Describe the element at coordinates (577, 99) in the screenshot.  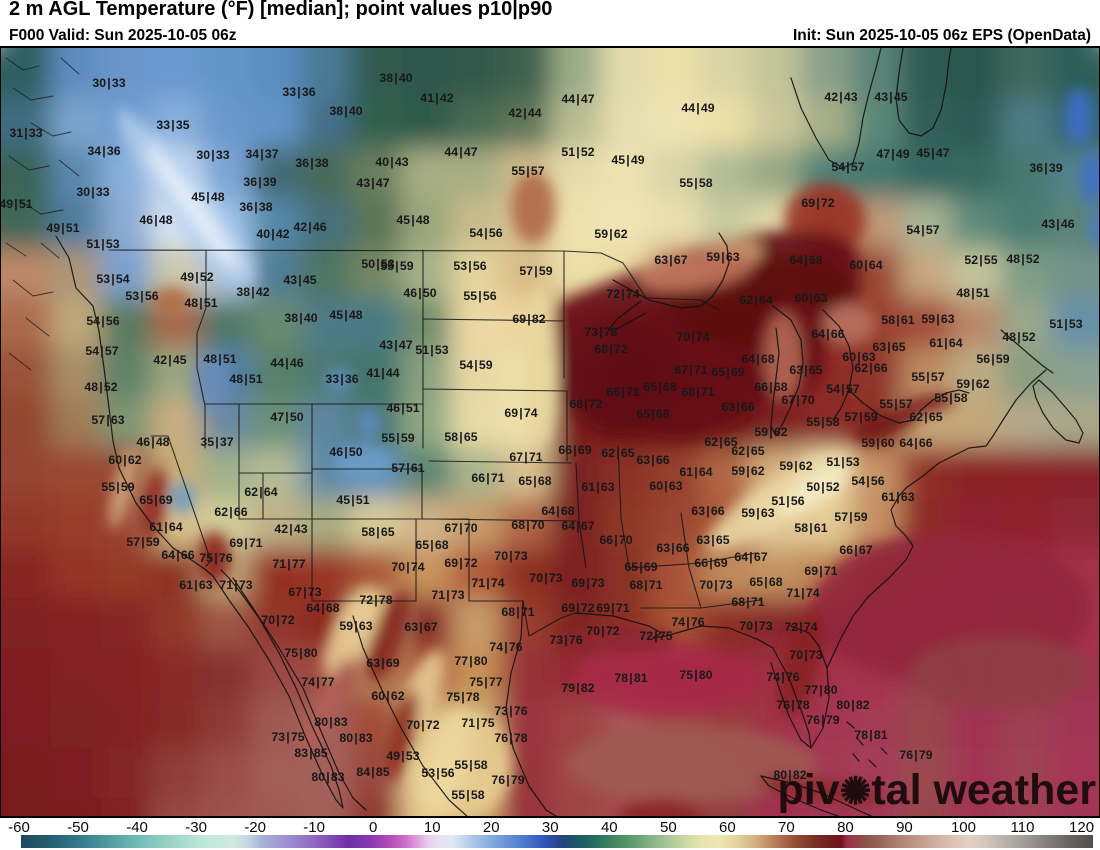
I see `svg-text: 44|47` at that location.